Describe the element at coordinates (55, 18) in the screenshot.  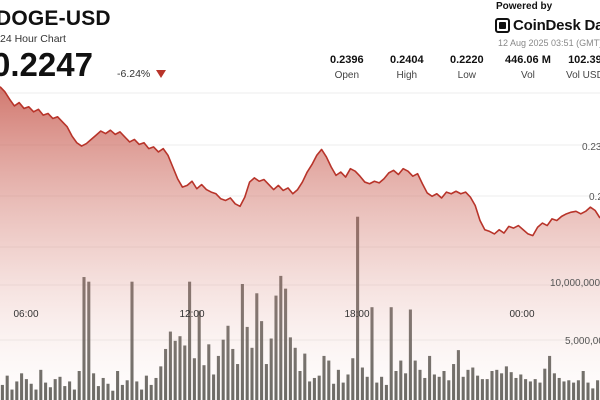
I see `ticker-symbol: DOGE-USD` at that location.